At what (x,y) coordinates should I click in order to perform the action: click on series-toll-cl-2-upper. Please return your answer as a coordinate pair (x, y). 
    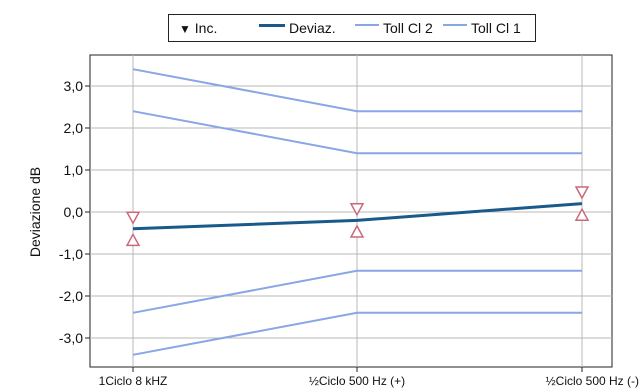
    Looking at the image, I should click on (357, 90).